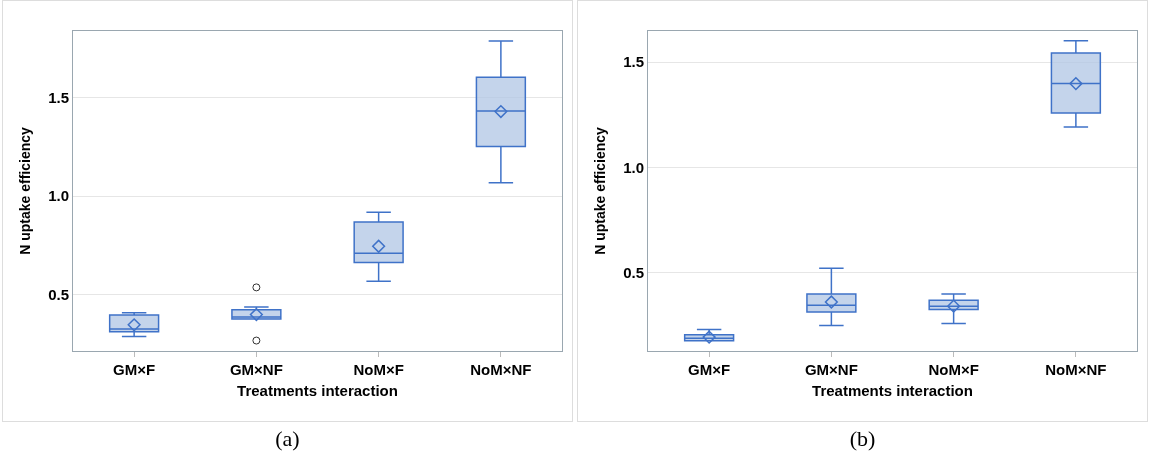 This screenshot has width=1150, height=468. I want to click on text: (b), so click(862, 439).